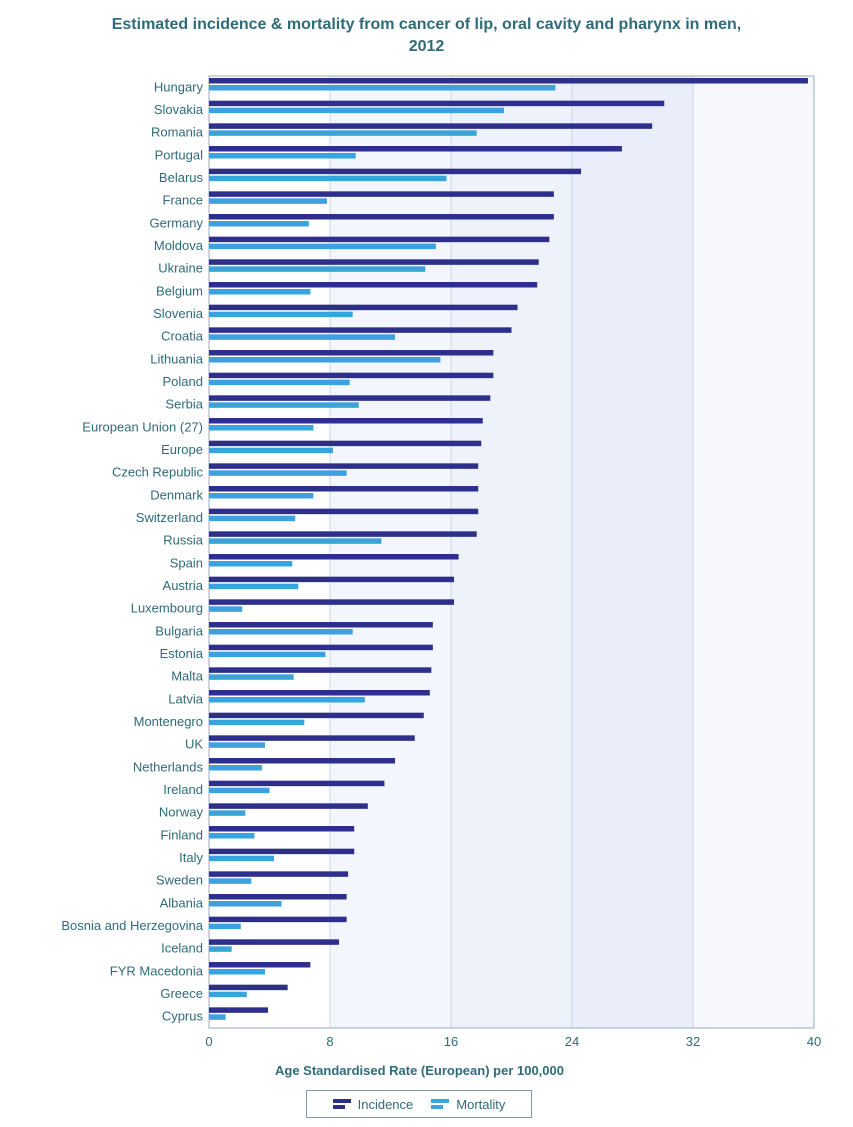 The width and height of the screenshot is (853, 1127). I want to click on category-label: Sweden, so click(179, 880).